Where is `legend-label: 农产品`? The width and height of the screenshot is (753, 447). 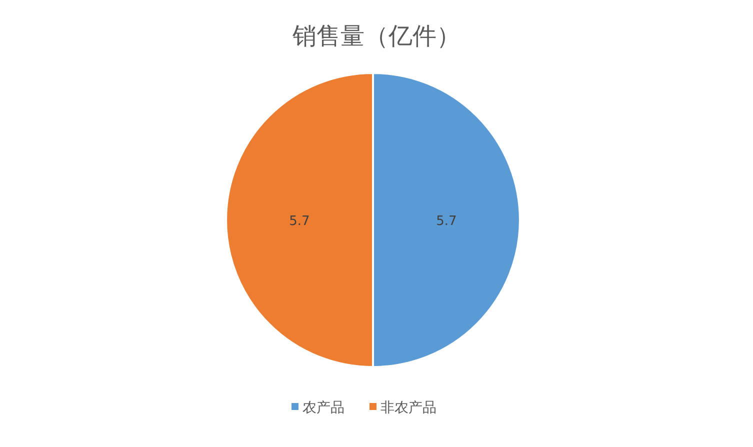 legend-label: 农产品 is located at coordinates (323, 408).